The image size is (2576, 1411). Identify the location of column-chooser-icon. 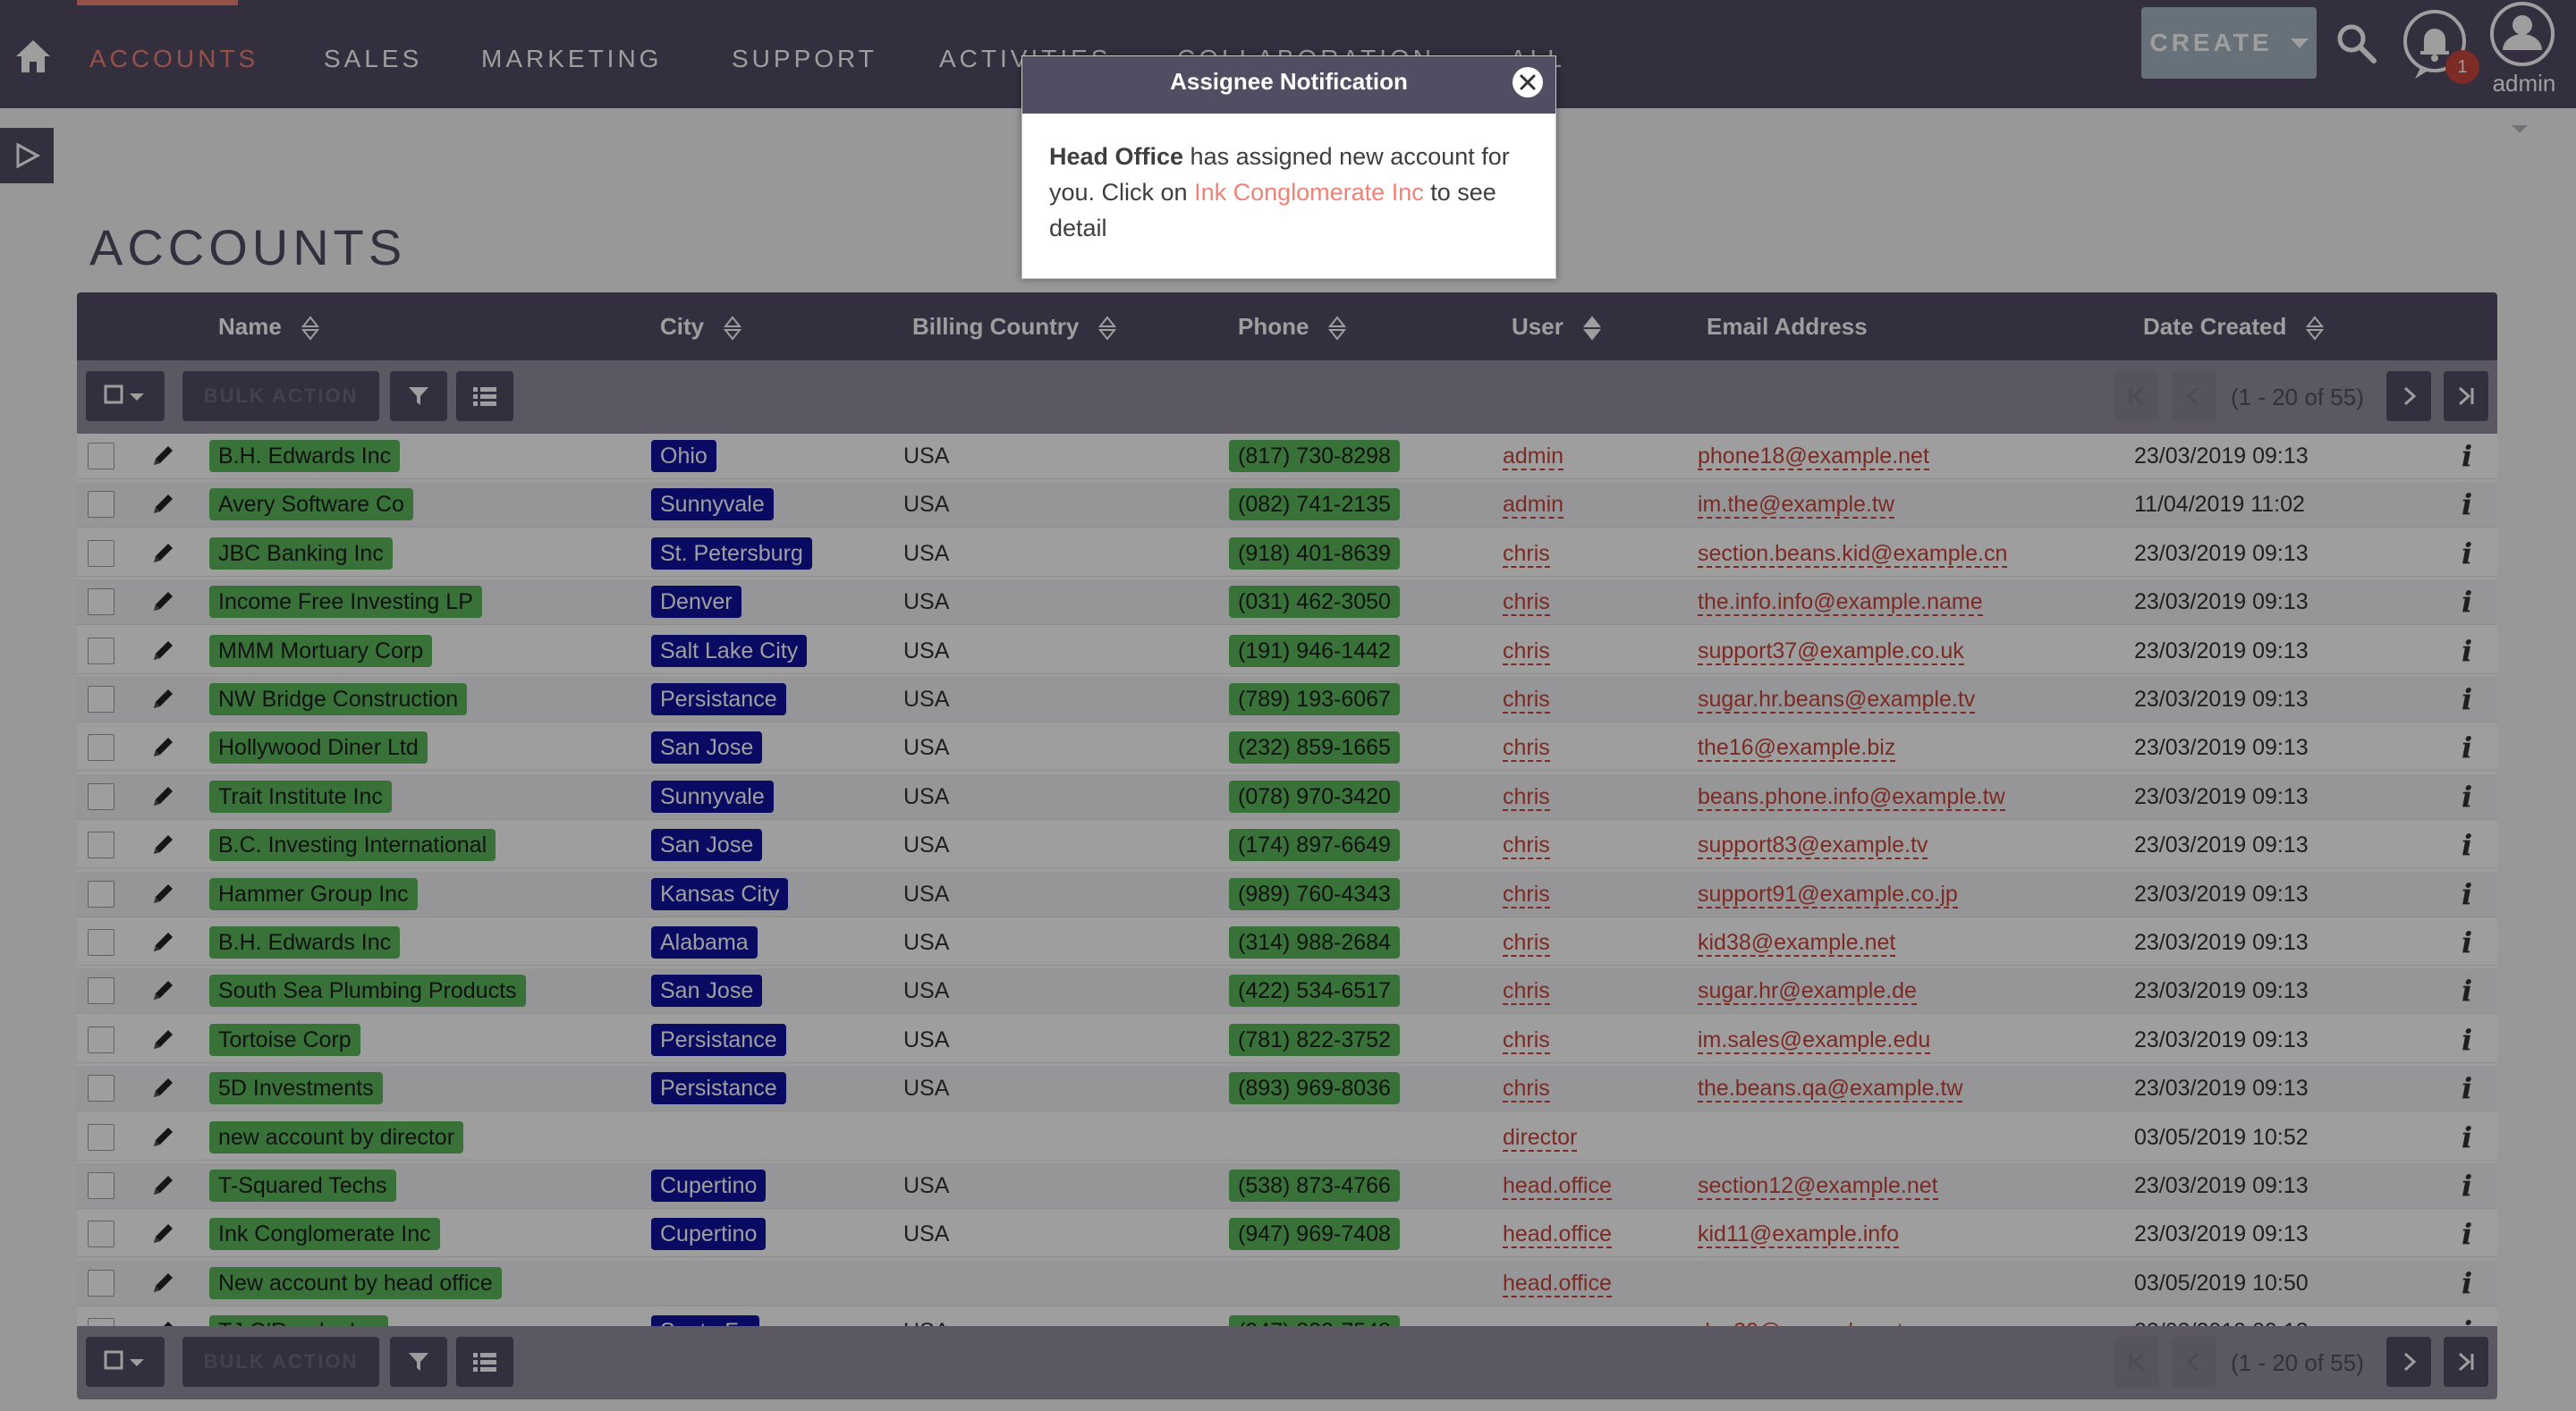
(484, 1362).